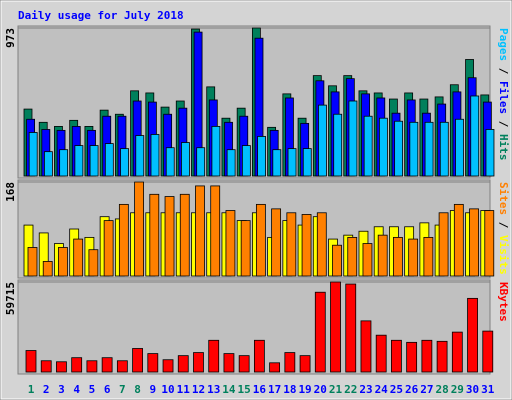  I want to click on x-tick-label: 15, so click(244, 389).